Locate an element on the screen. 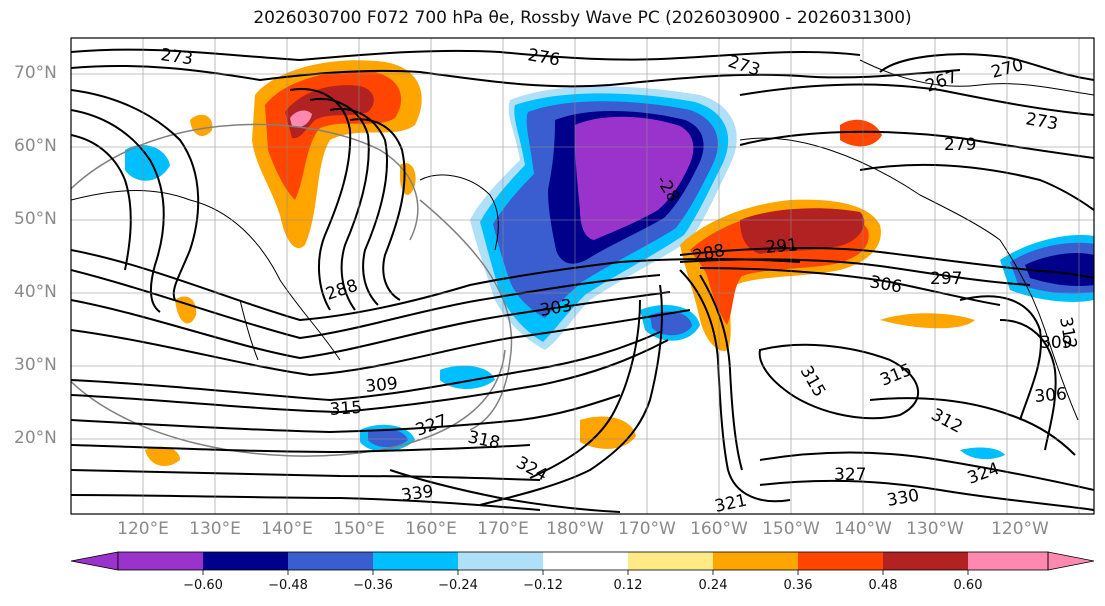 Image resolution: width=1105 pixels, height=606 pixels. colorbar-tick-label: −0.48 is located at coordinates (288, 585).